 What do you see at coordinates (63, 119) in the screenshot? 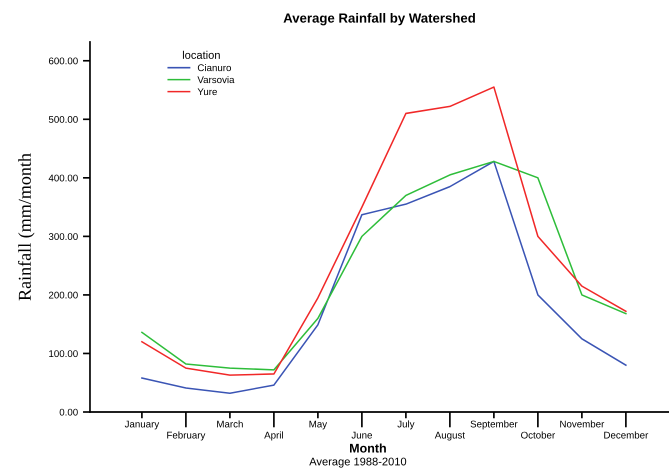
I see `y-tick-label: 500.00` at bounding box center [63, 119].